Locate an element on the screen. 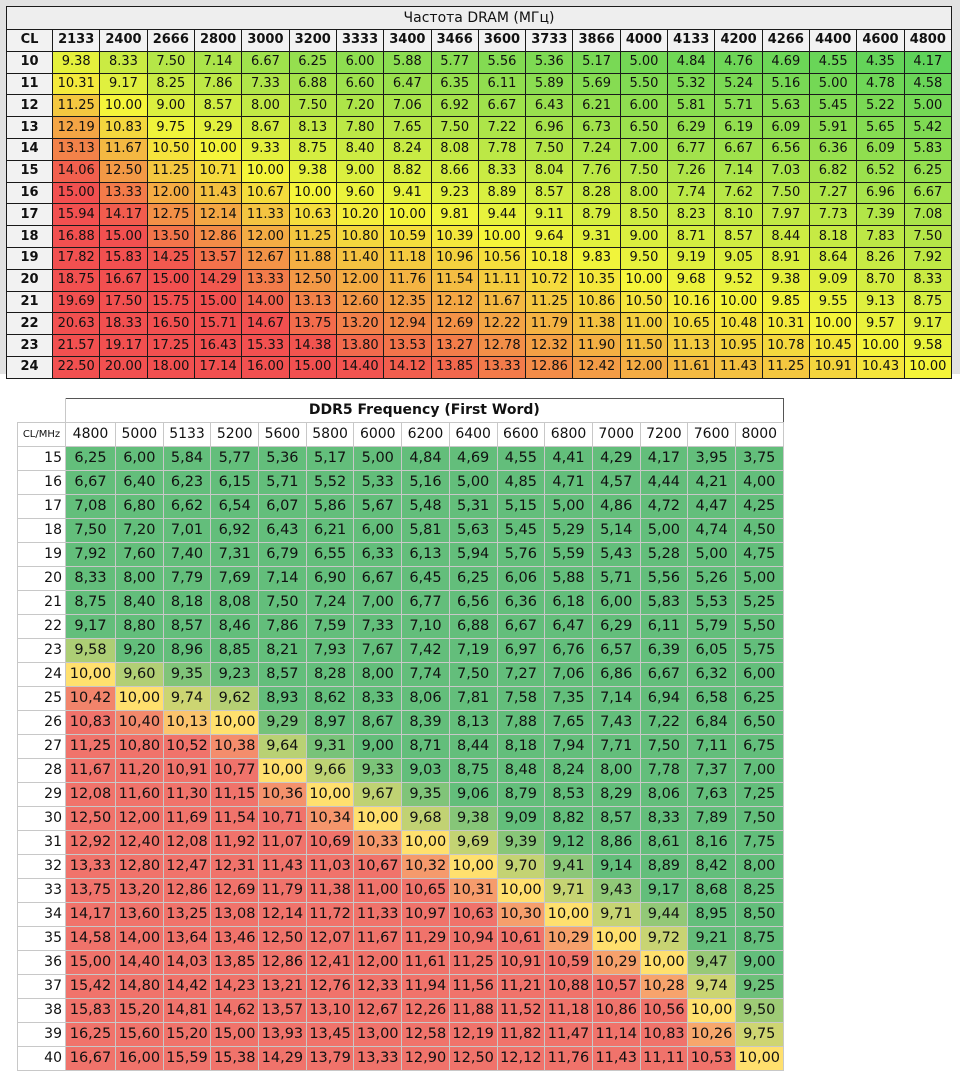 This screenshot has height=1080, width=960. table2-cell: 7,79 is located at coordinates (187, 578).